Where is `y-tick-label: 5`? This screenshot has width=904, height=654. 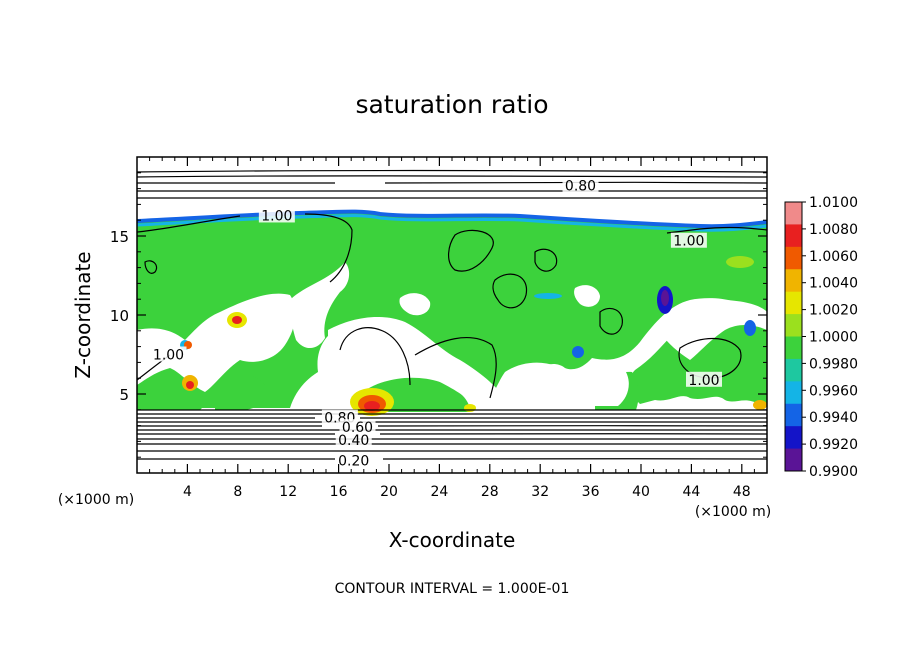
y-tick-label: 5 is located at coordinates (124, 395).